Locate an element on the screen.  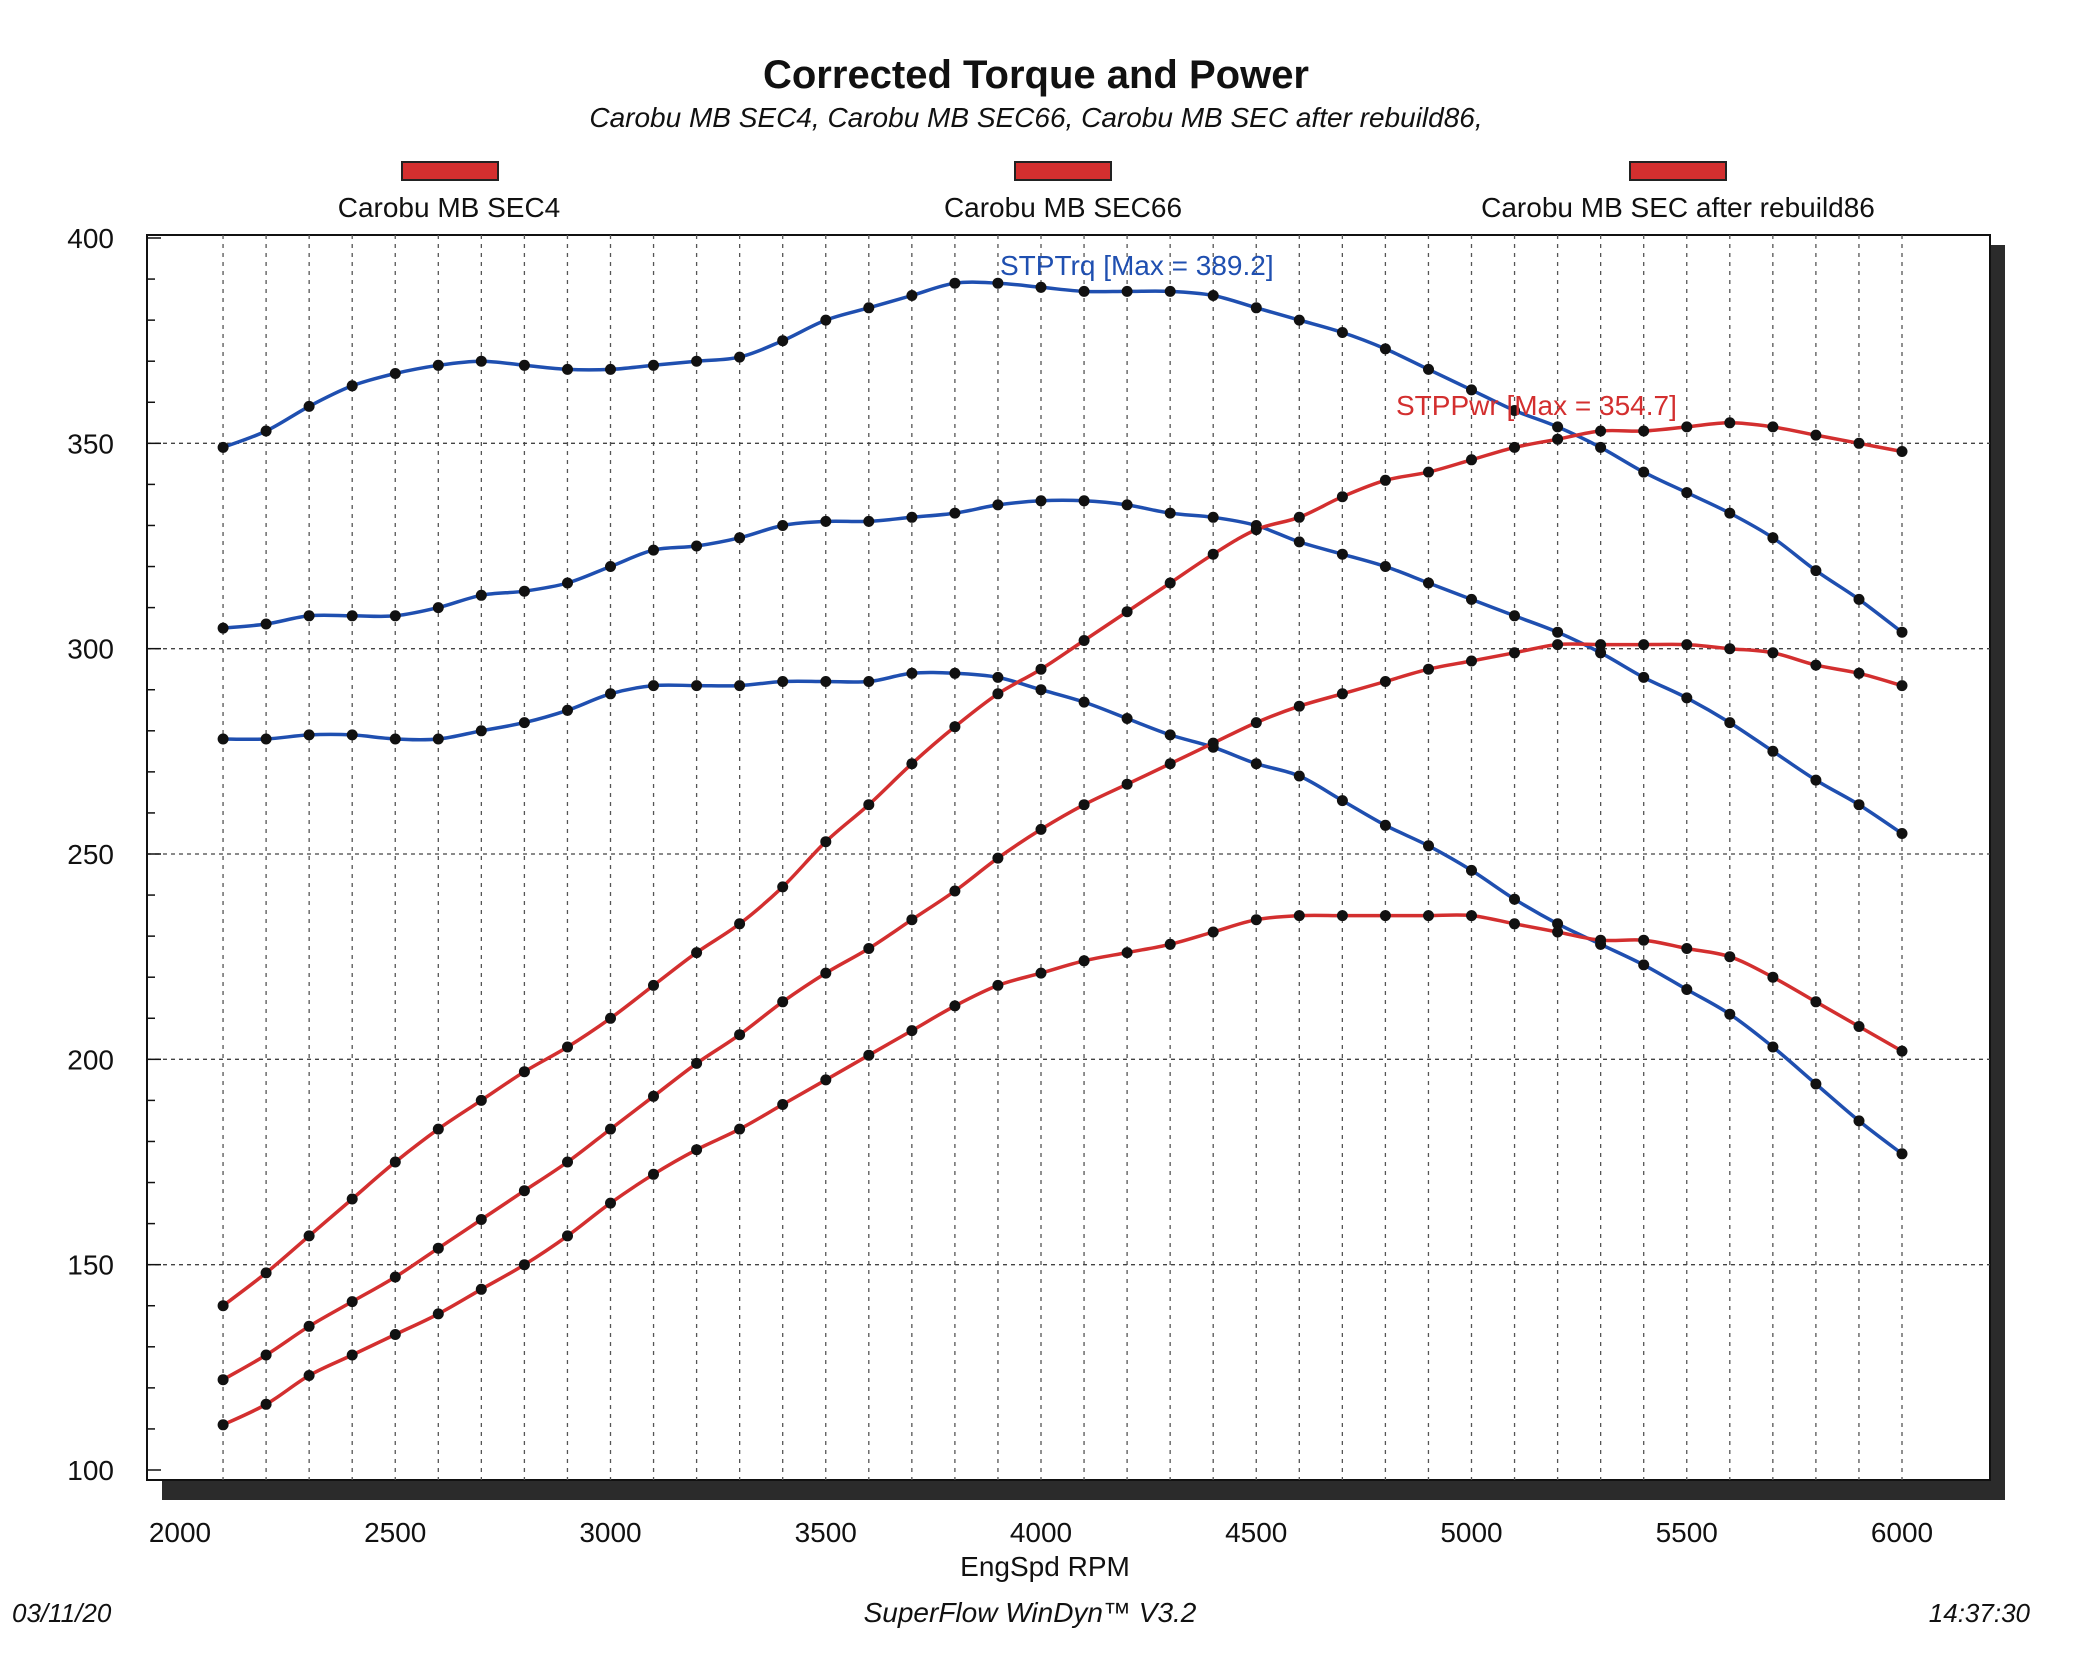
footer-software: SuperFlow WinDyn™ V3.2 is located at coordinates (1030, 1612).